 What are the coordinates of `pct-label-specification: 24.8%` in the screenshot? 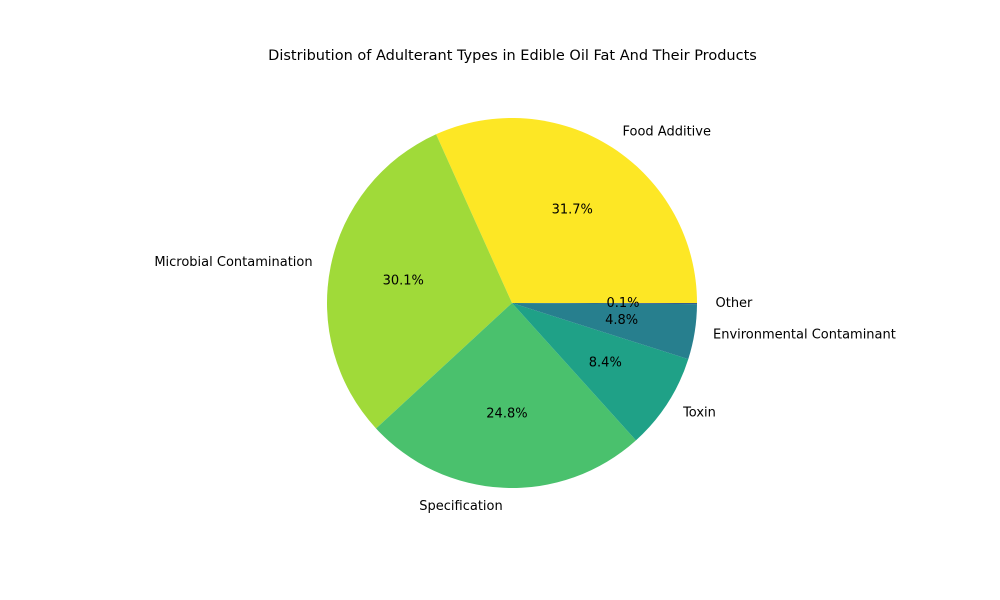 It's located at (506, 413).